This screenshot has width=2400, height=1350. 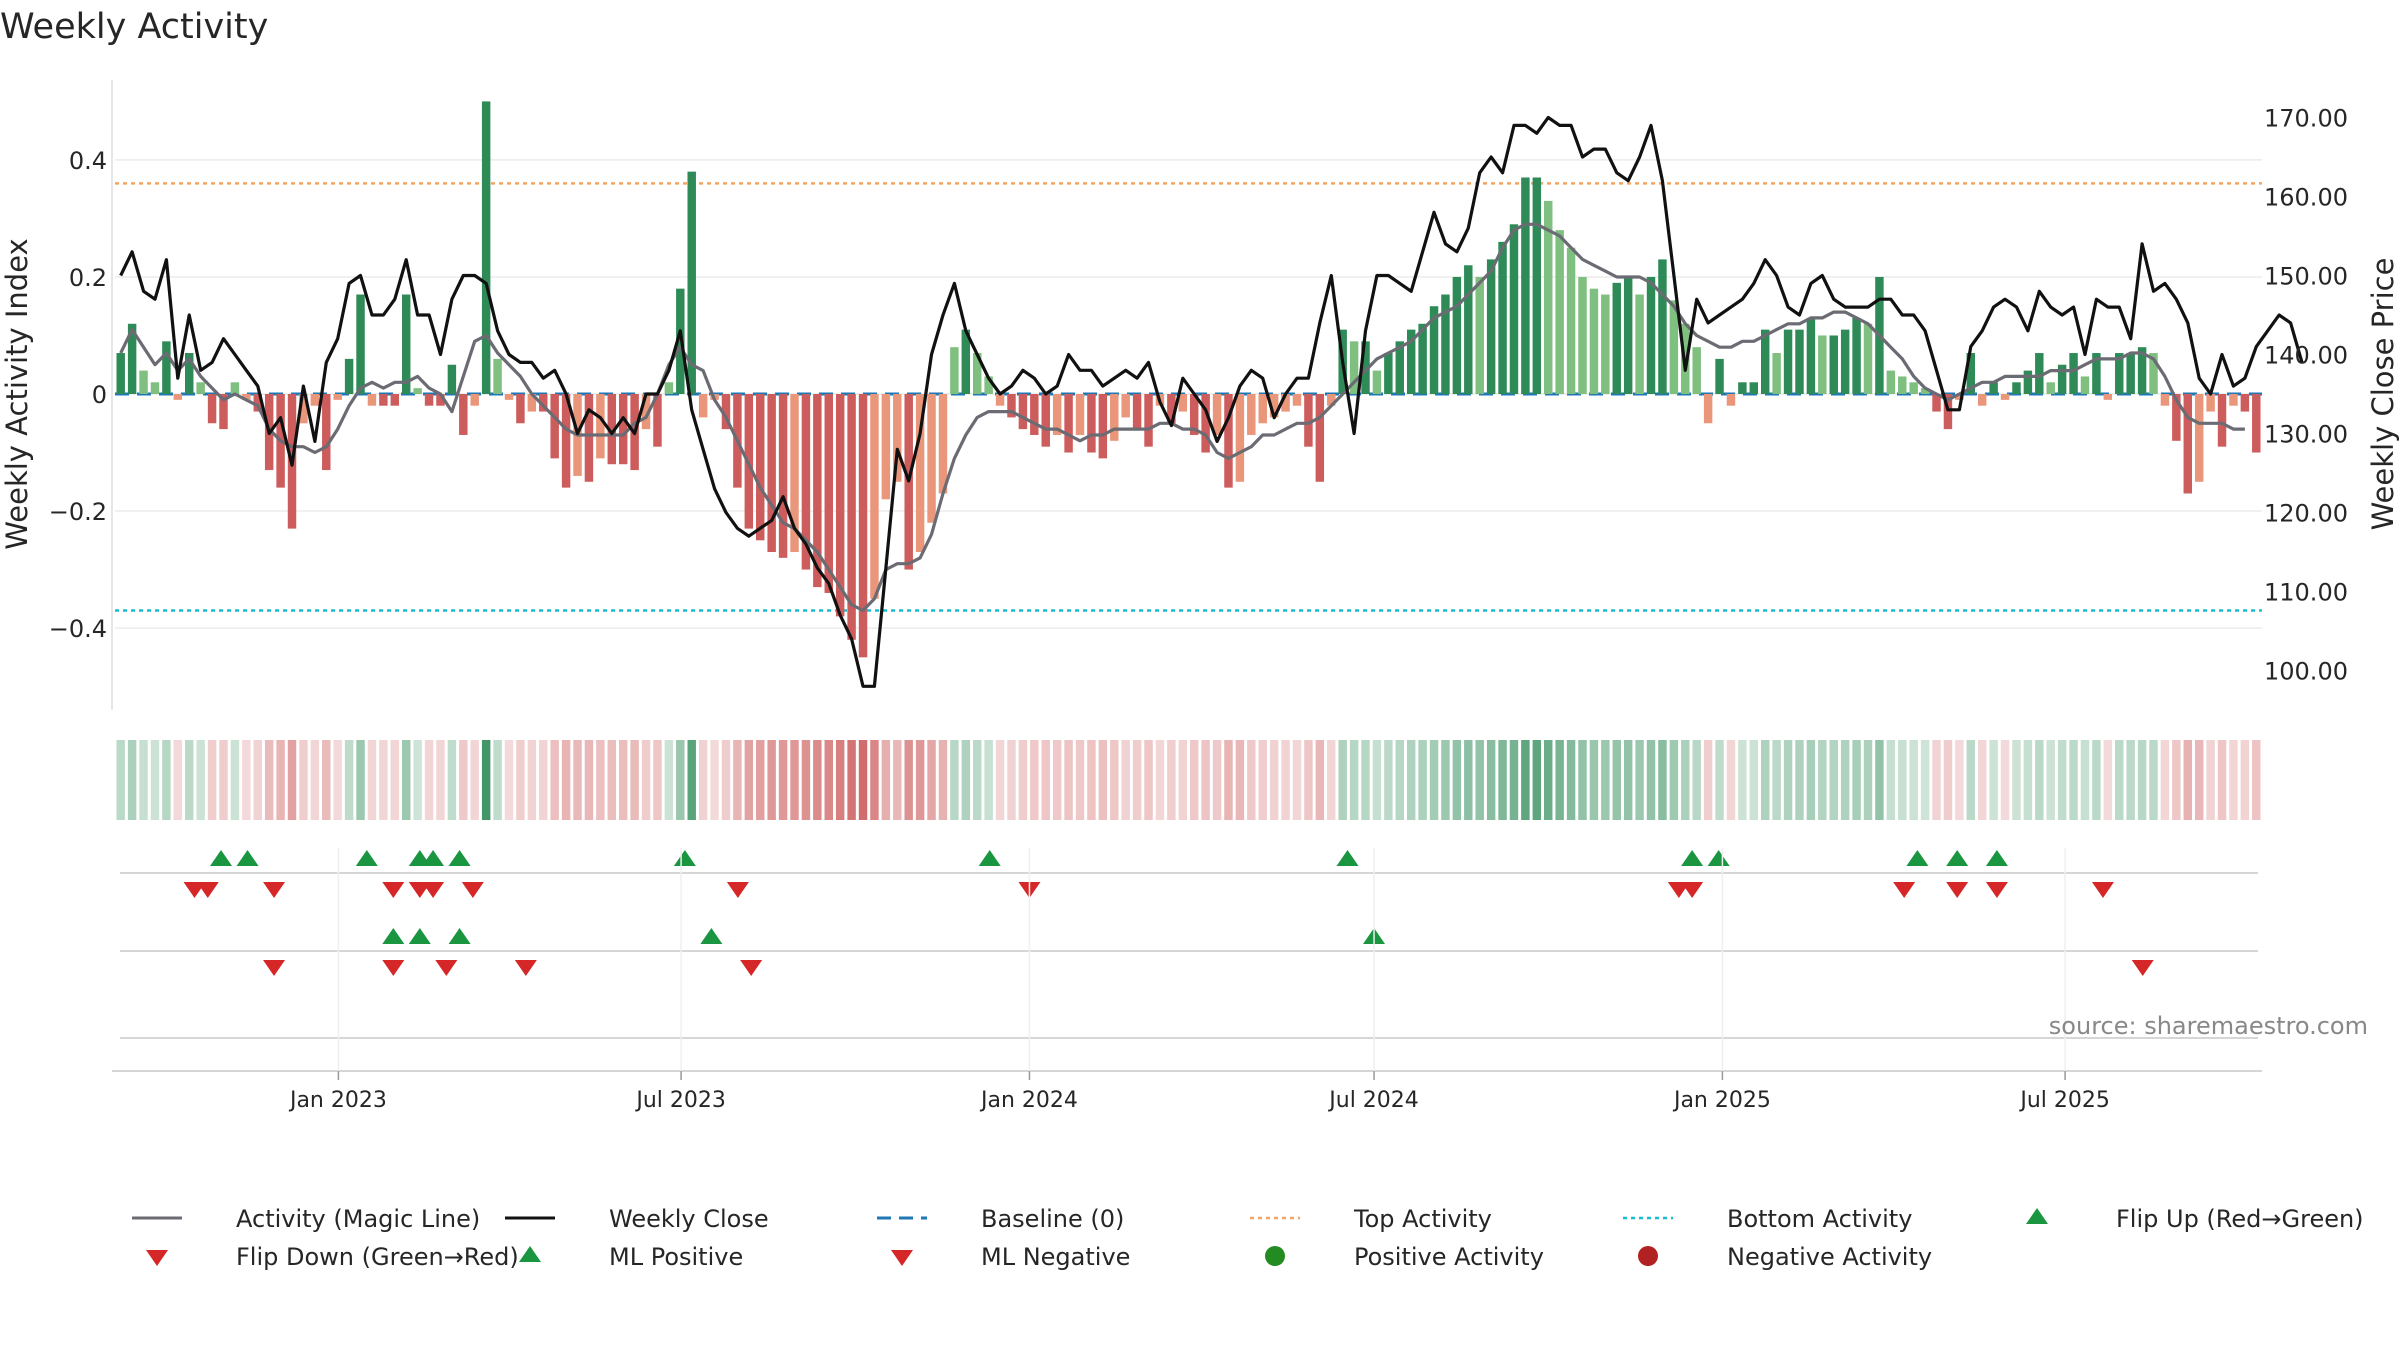 I want to click on legend-label-baseline: Baseline (0), so click(x=1052, y=1219).